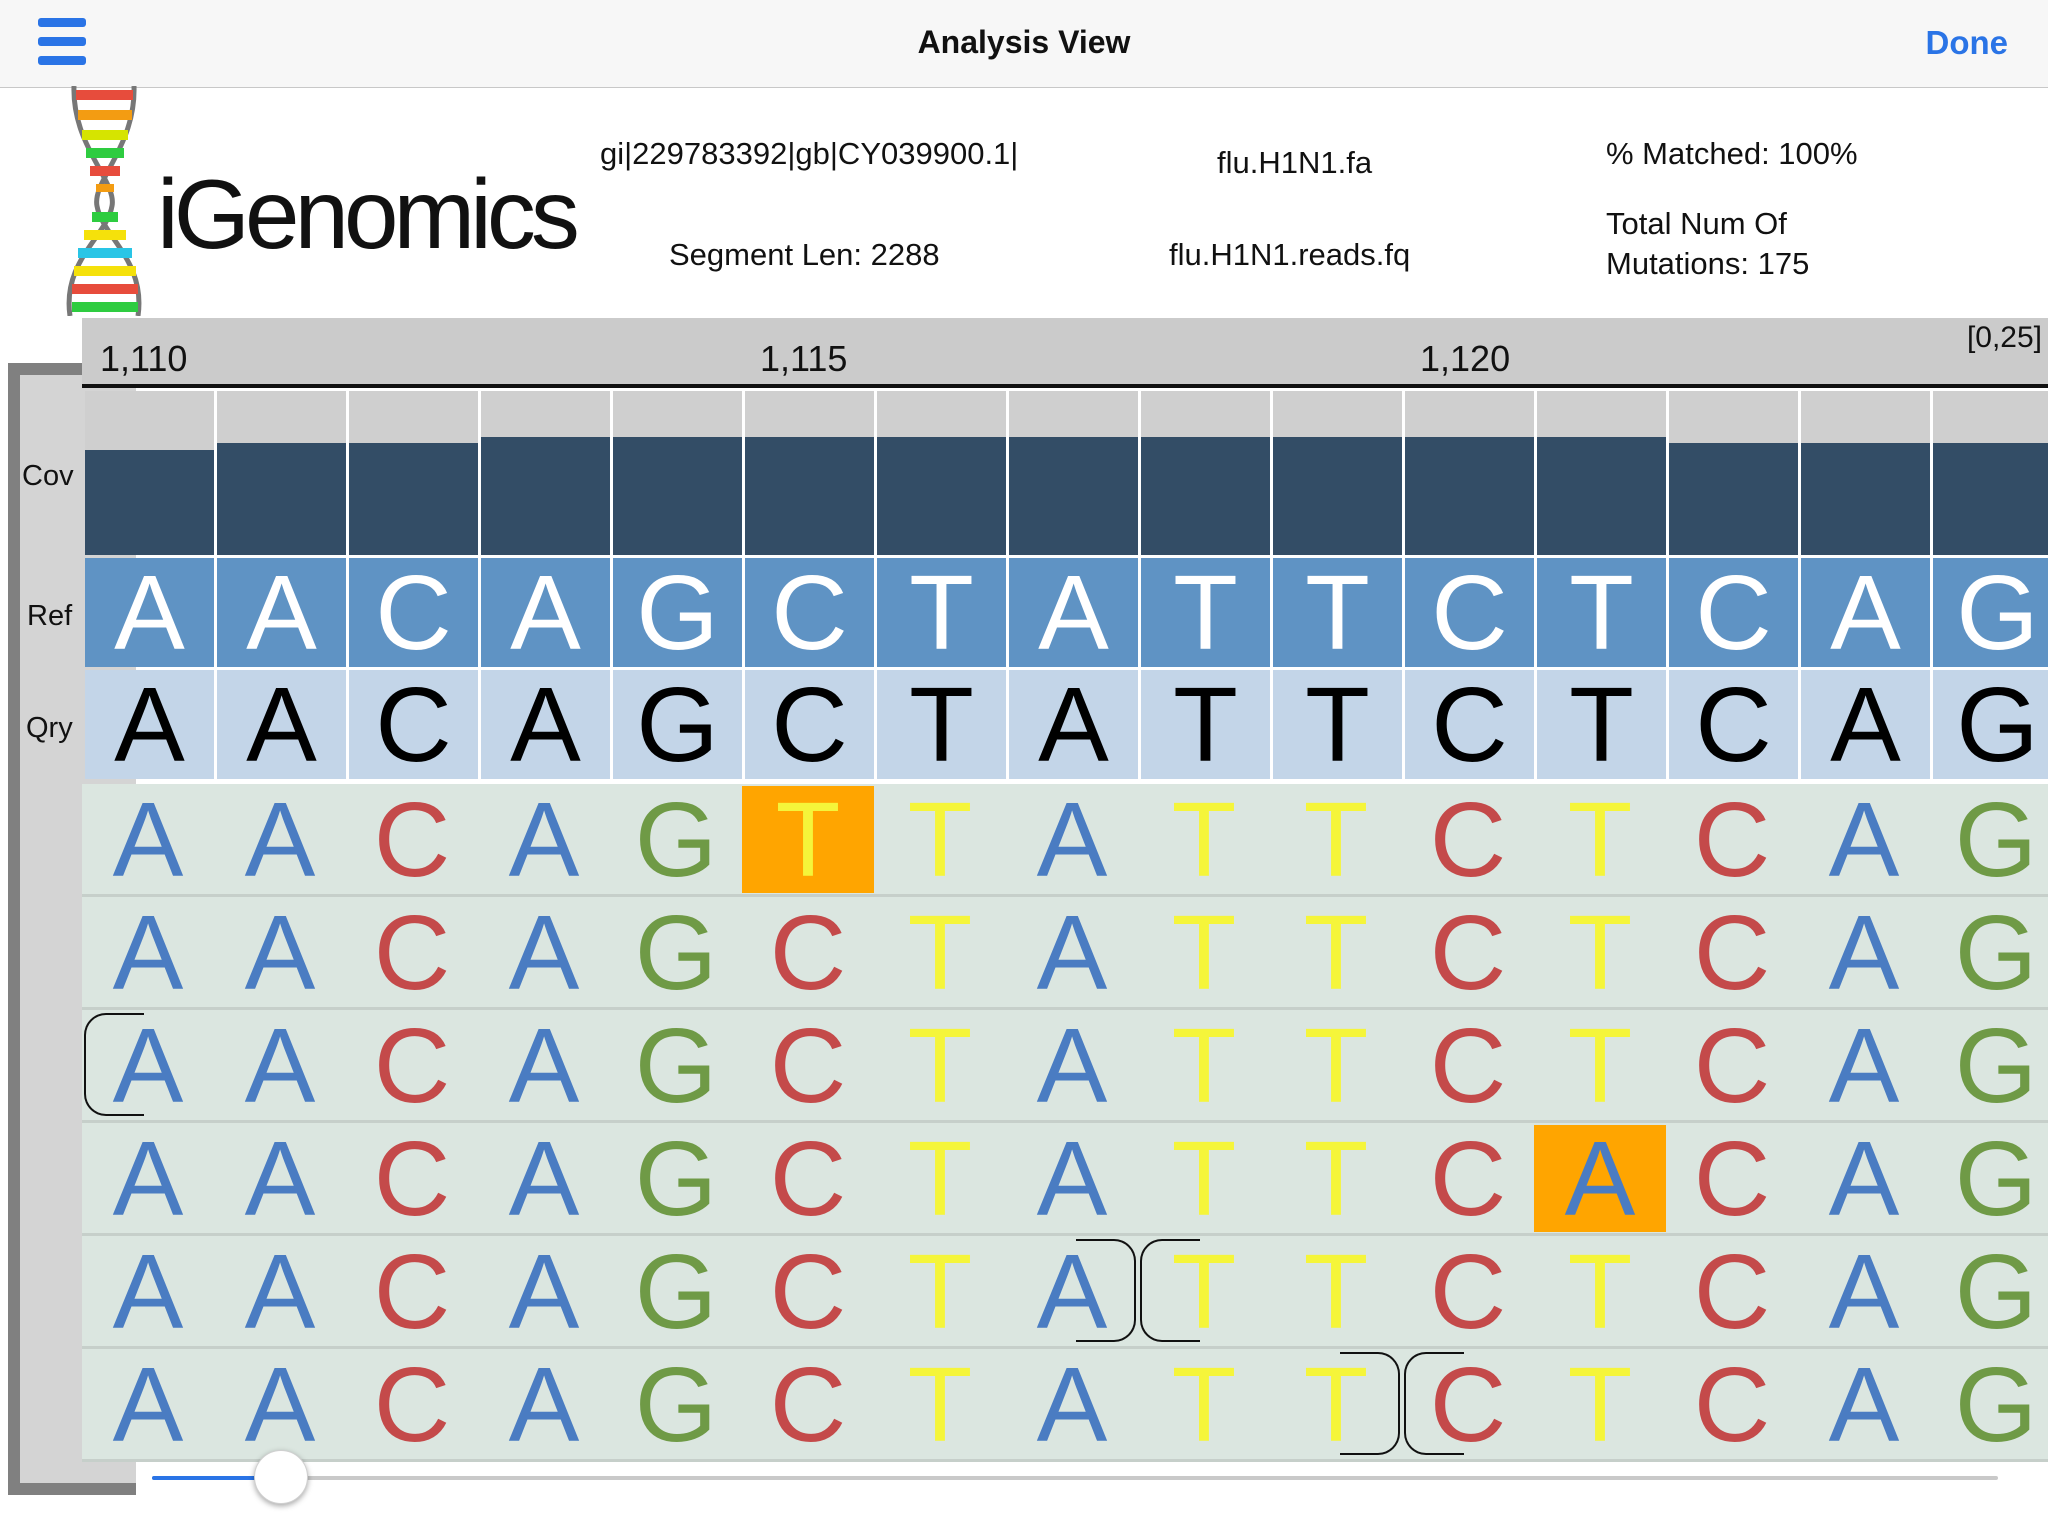 The height and width of the screenshot is (1536, 2048). What do you see at coordinates (808, 839) in the screenshot?
I see `mutation-base: T` at bounding box center [808, 839].